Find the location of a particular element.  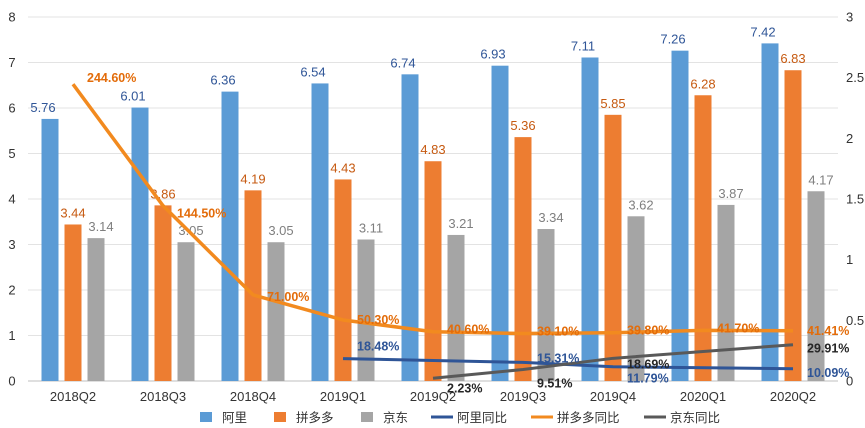

x-tick-label: 2019Q3 is located at coordinates (523, 396).